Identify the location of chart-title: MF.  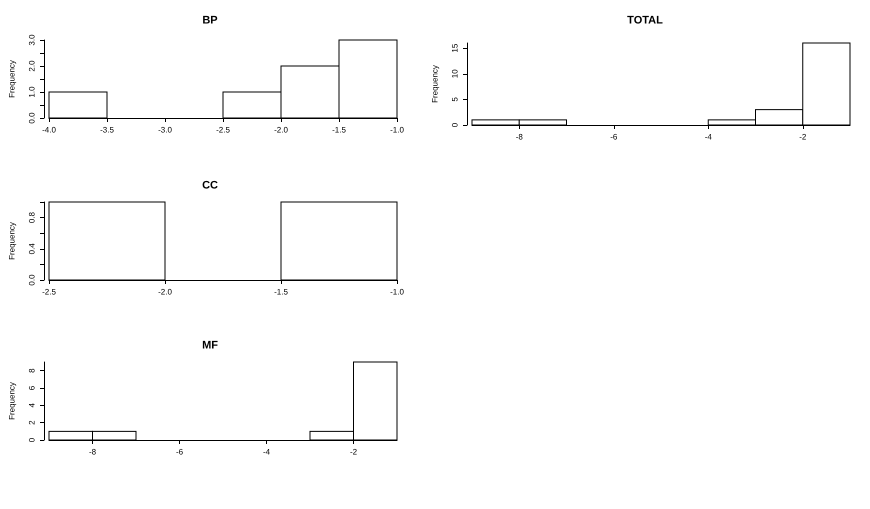
(210, 346).